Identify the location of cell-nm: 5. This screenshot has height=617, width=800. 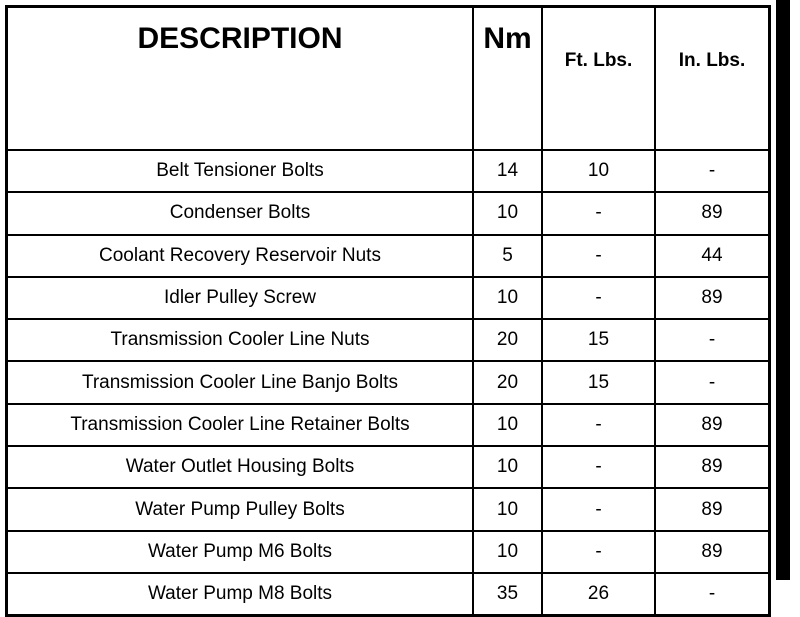
(507, 255).